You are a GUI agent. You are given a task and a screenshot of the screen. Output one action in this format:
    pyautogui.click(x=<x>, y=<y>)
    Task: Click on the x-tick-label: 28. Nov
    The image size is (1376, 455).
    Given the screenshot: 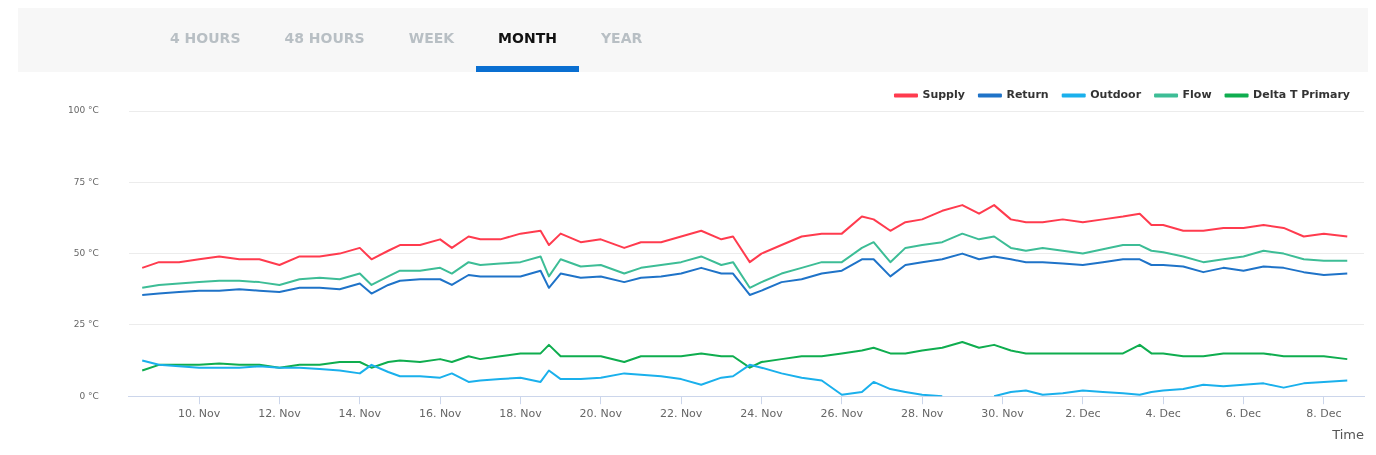 What is the action you would take?
    pyautogui.click(x=922, y=413)
    